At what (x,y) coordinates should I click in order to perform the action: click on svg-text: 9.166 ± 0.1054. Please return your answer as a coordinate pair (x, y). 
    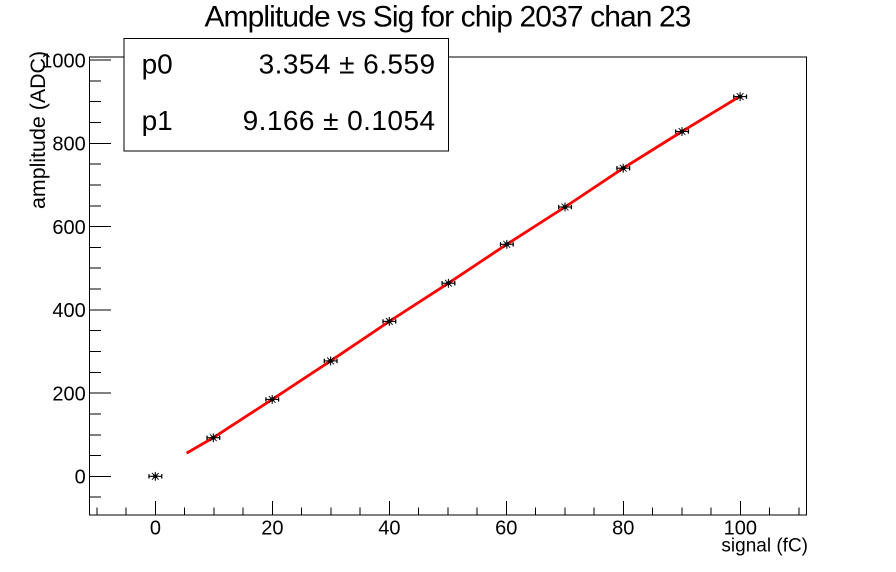
    Looking at the image, I should click on (339, 120).